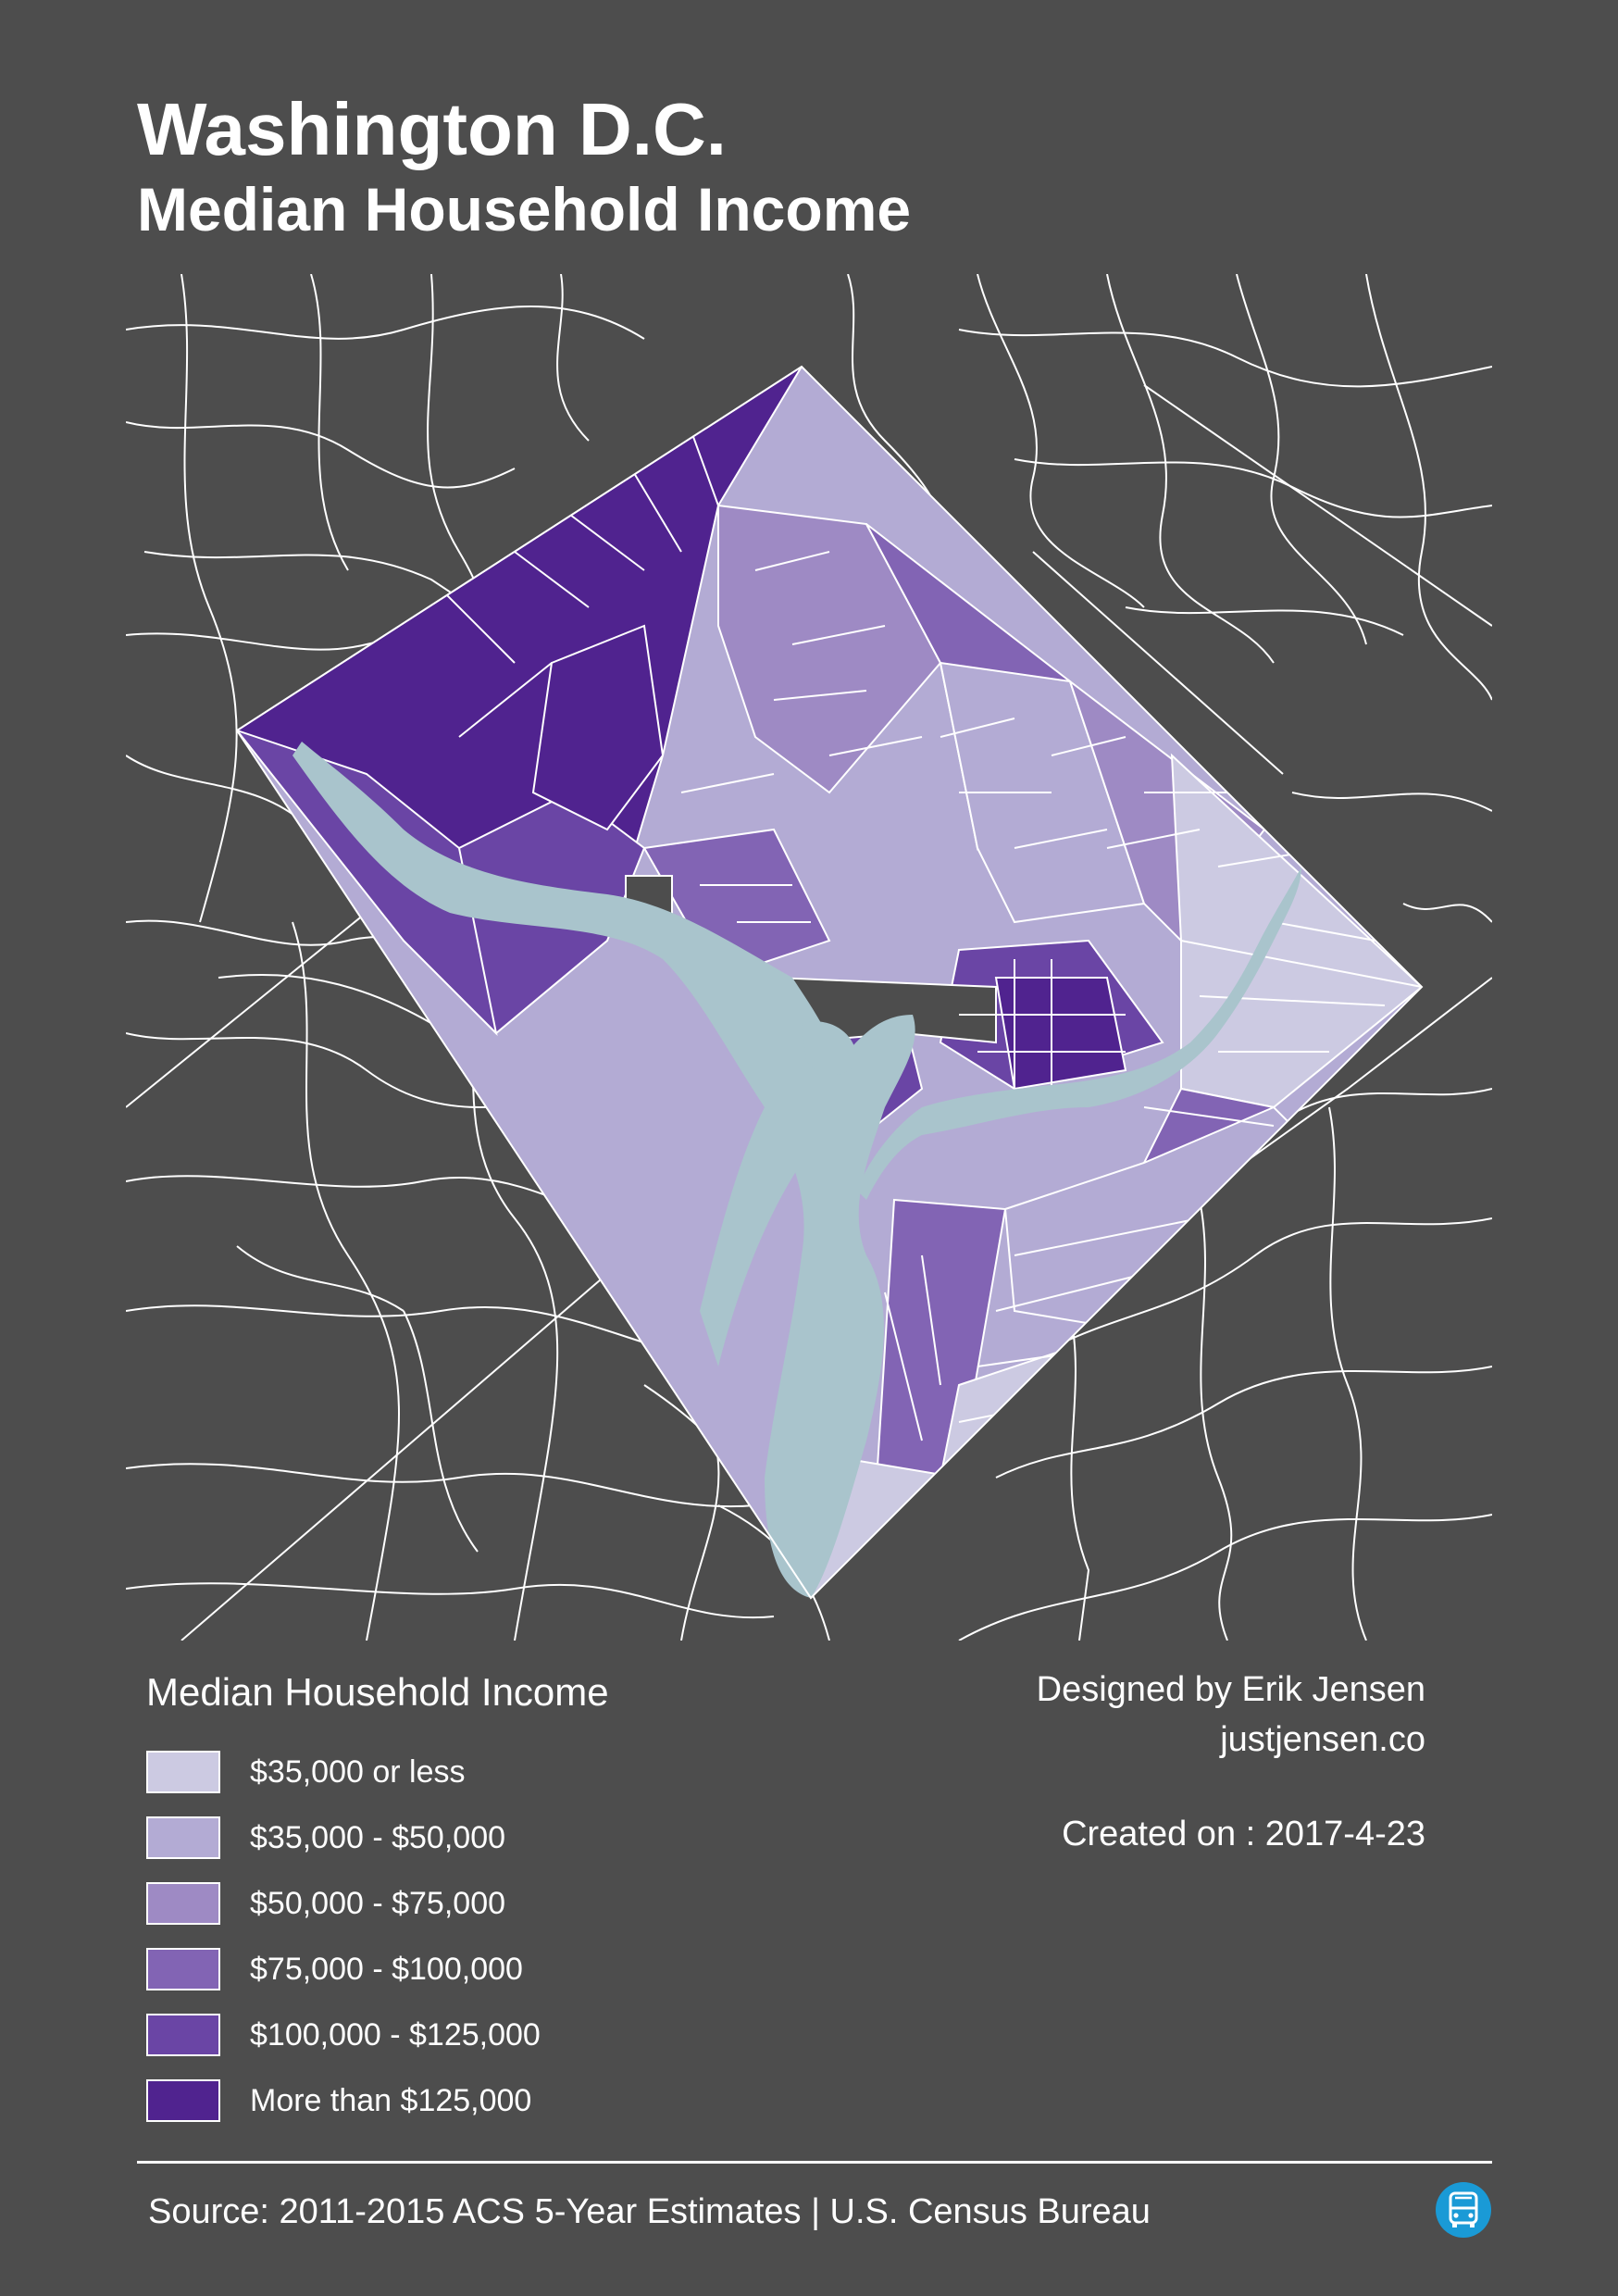  What do you see at coordinates (524, 209) in the screenshot?
I see `map-subtitle: Median Household Income` at bounding box center [524, 209].